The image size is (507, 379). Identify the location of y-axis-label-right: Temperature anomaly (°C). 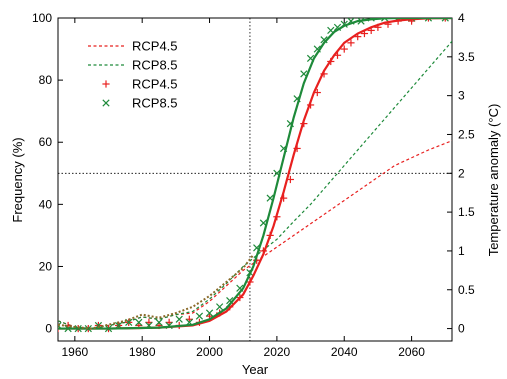
(493, 180).